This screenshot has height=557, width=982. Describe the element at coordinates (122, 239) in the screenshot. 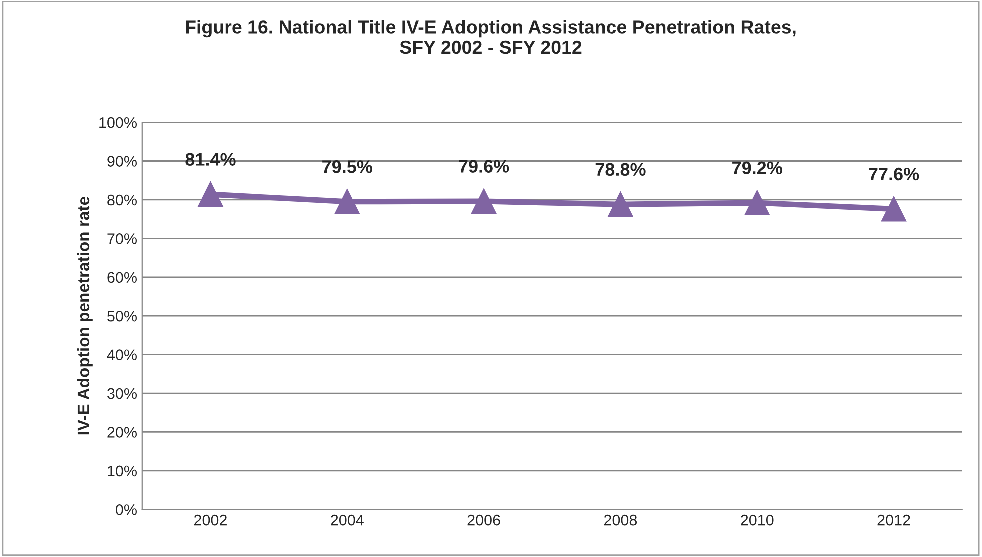

I see `y-tick-label: 70%` at that location.